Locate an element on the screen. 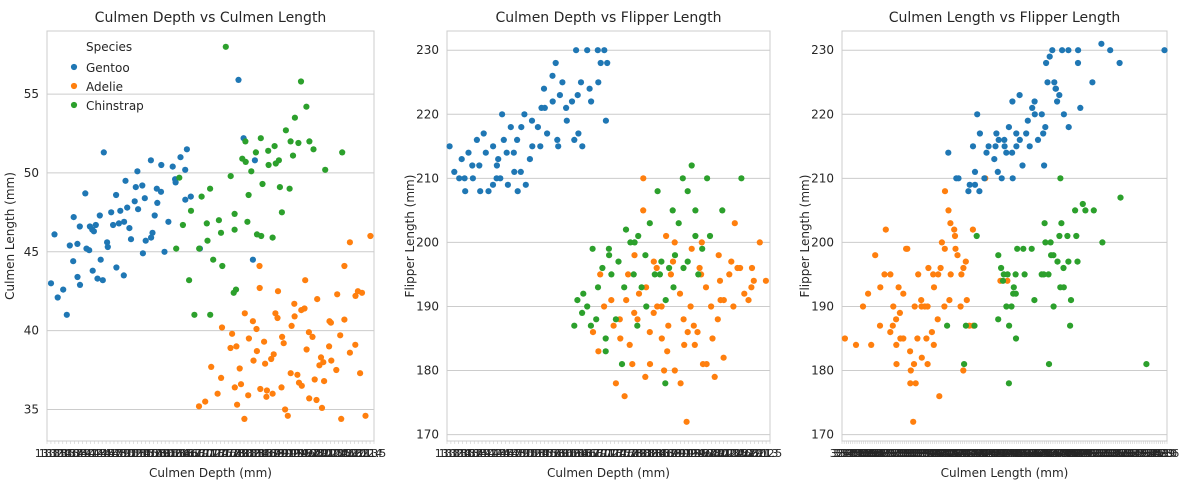 Image resolution: width=1189 pixels, height=490 pixels. x-tick-label: 18.2 is located at coordinates (645, 453).